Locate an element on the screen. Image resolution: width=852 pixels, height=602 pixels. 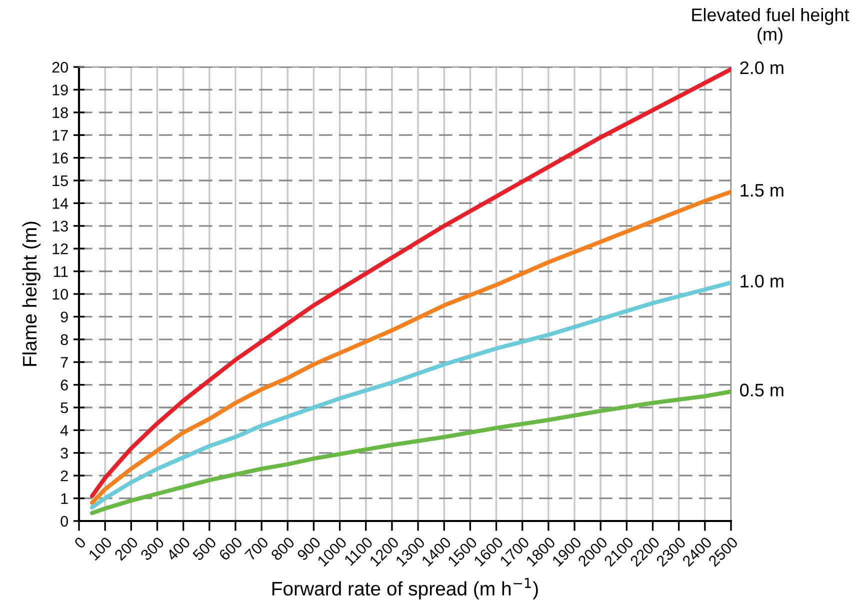
legend-title: Elevated fuel height (m) is located at coordinates (771, 26).